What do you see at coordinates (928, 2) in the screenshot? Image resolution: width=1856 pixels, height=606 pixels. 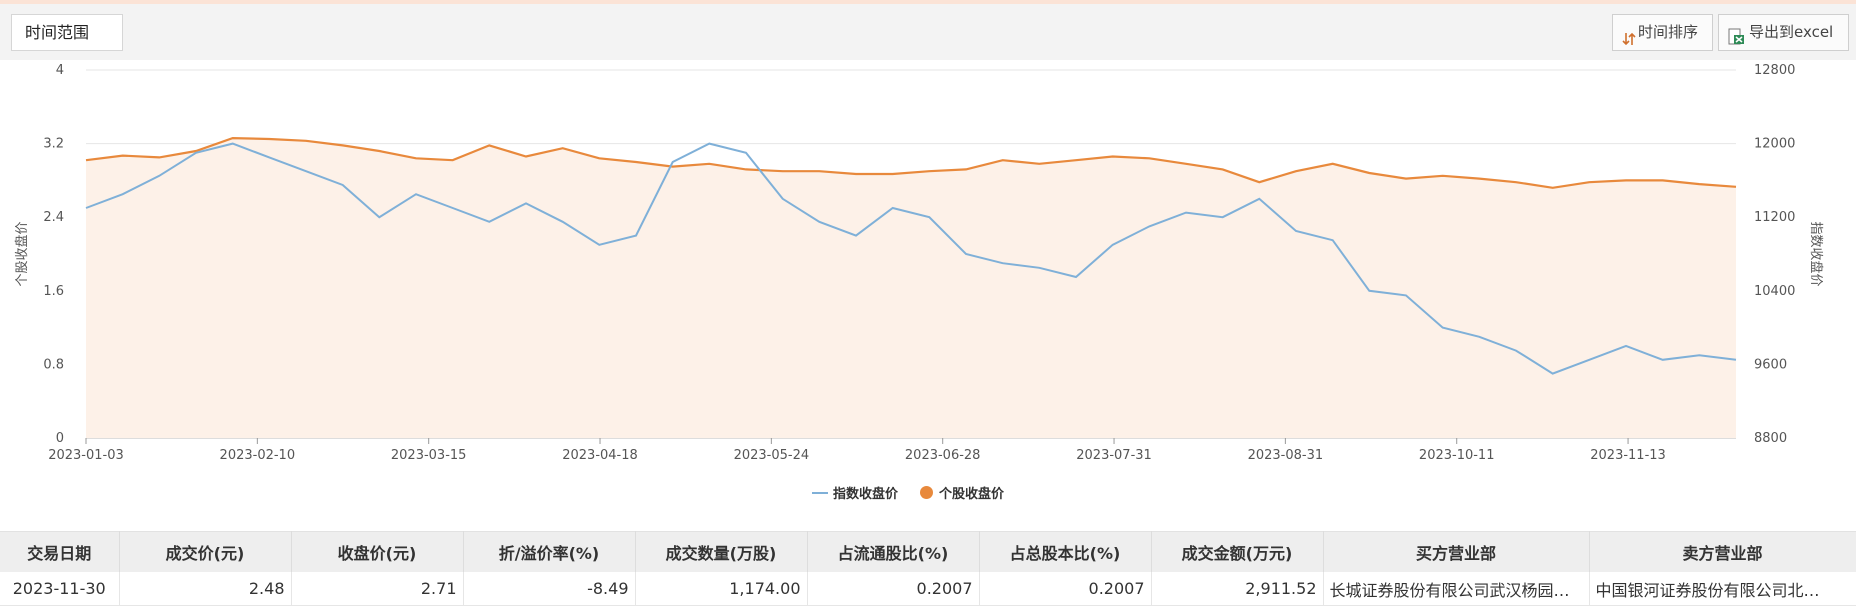 I see `top-accent-bar` at bounding box center [928, 2].